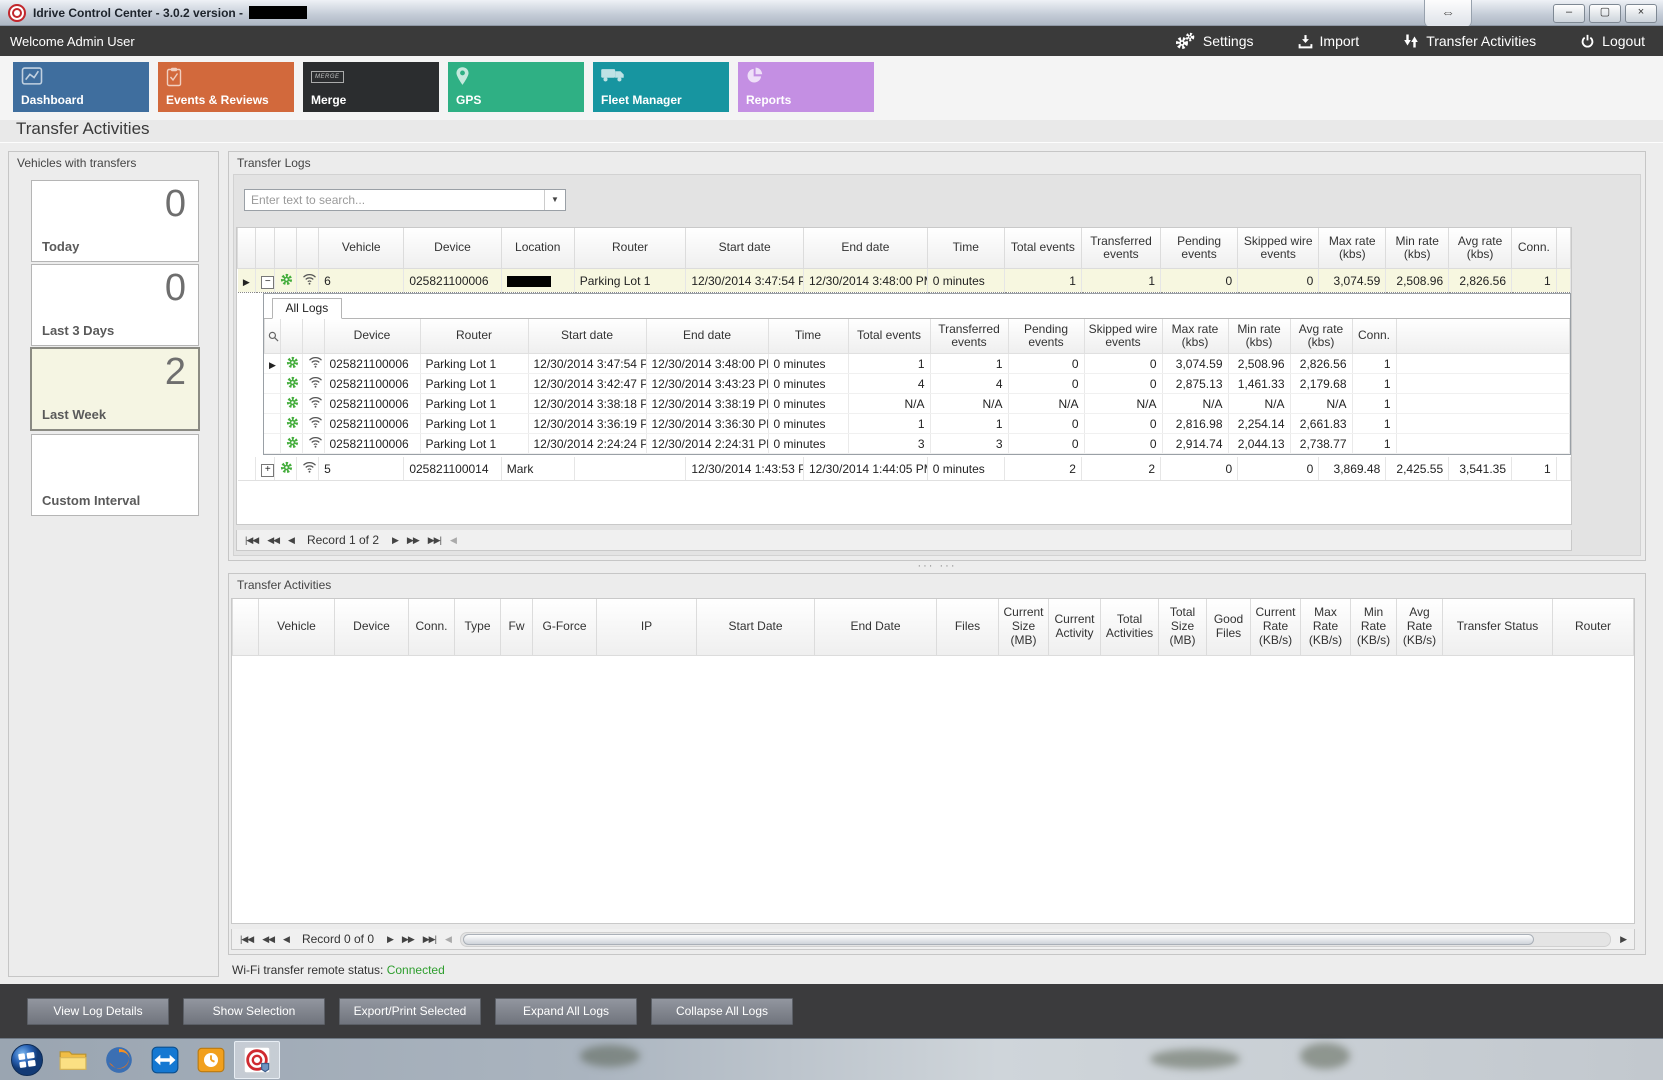  I want to click on column-header: Total Size (MB), so click(1182, 627).